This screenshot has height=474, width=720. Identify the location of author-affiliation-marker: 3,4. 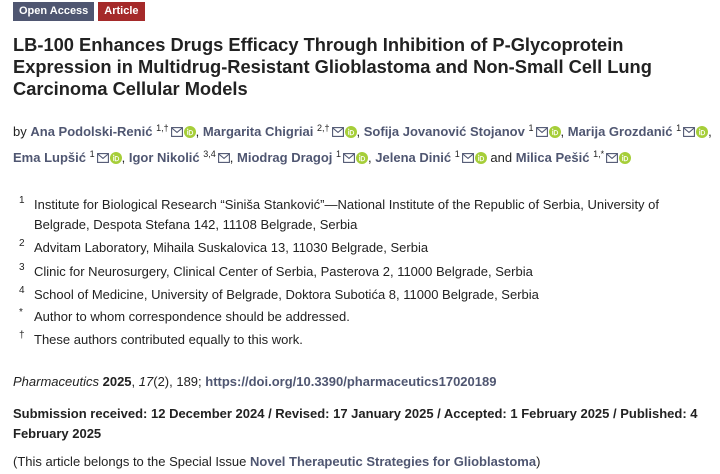
(209, 154).